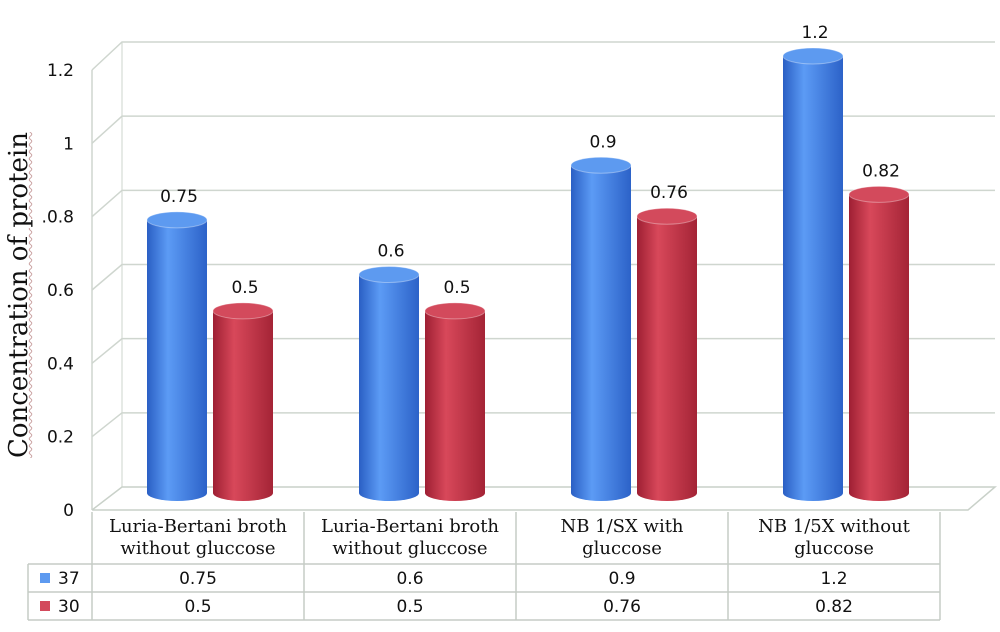 This screenshot has height=632, width=1000. Describe the element at coordinates (669, 193) in the screenshot. I see `data-label: 0.76` at that location.